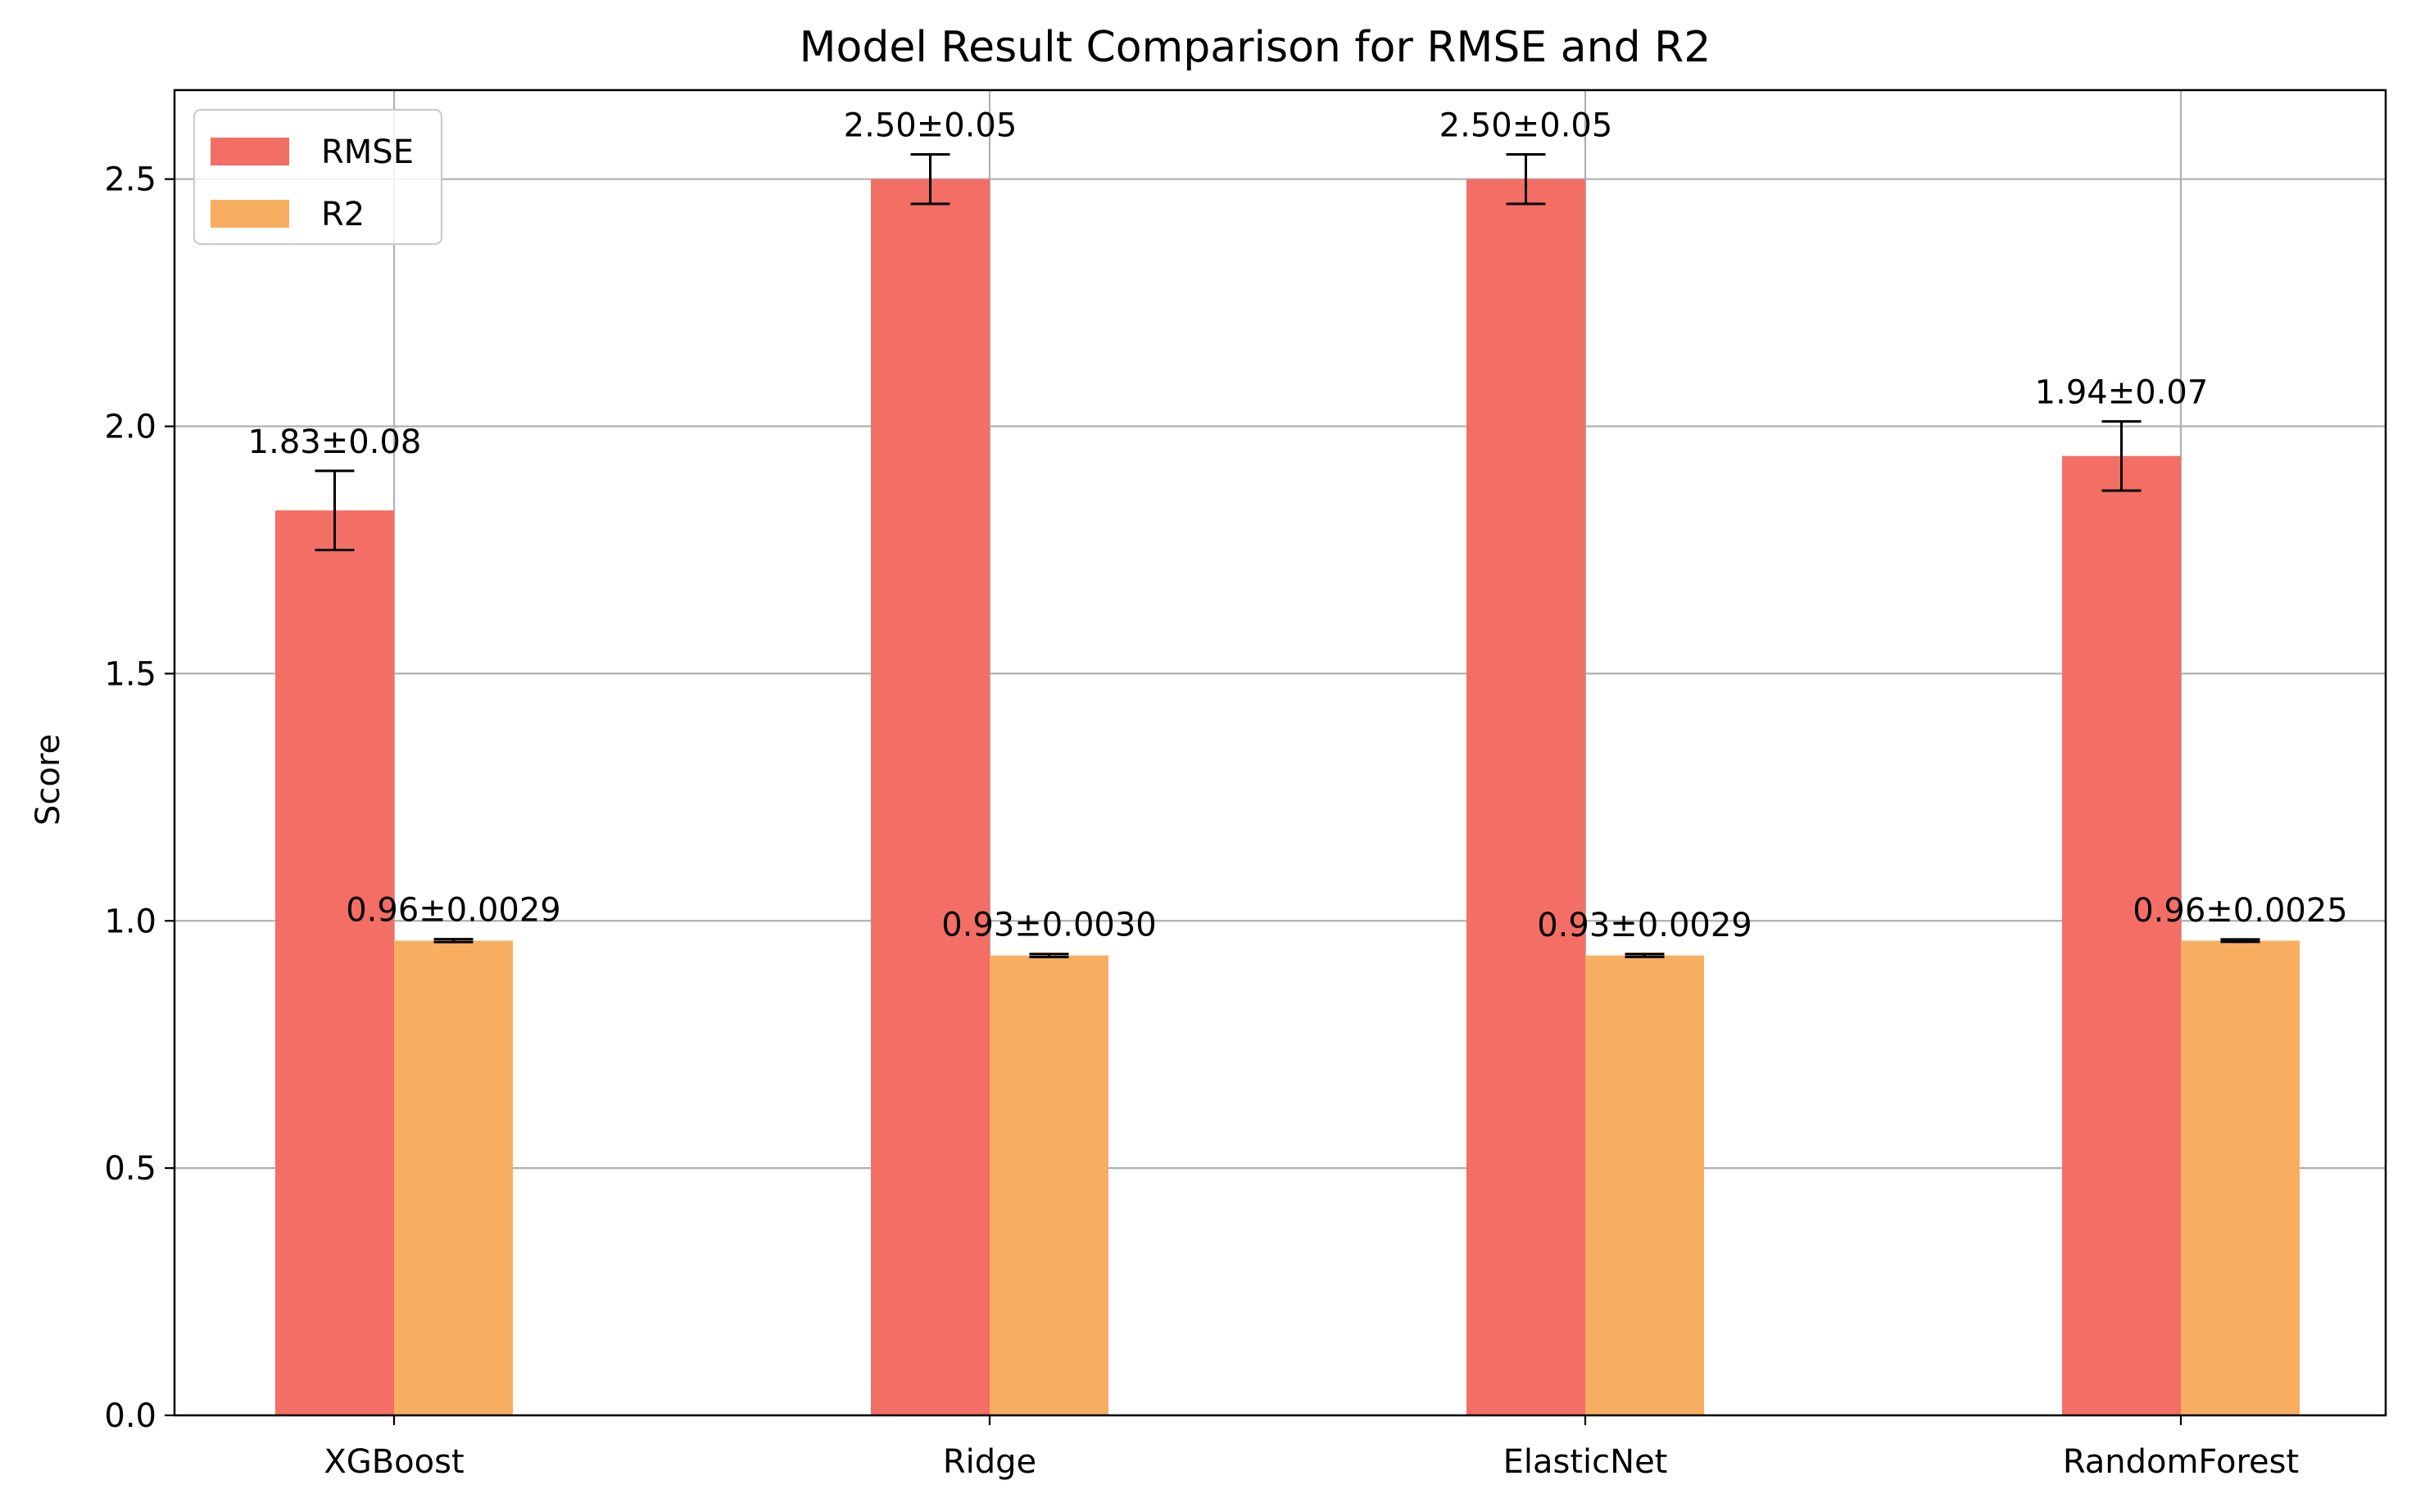  I want to click on y-tick-label: 2.0, so click(130, 428).